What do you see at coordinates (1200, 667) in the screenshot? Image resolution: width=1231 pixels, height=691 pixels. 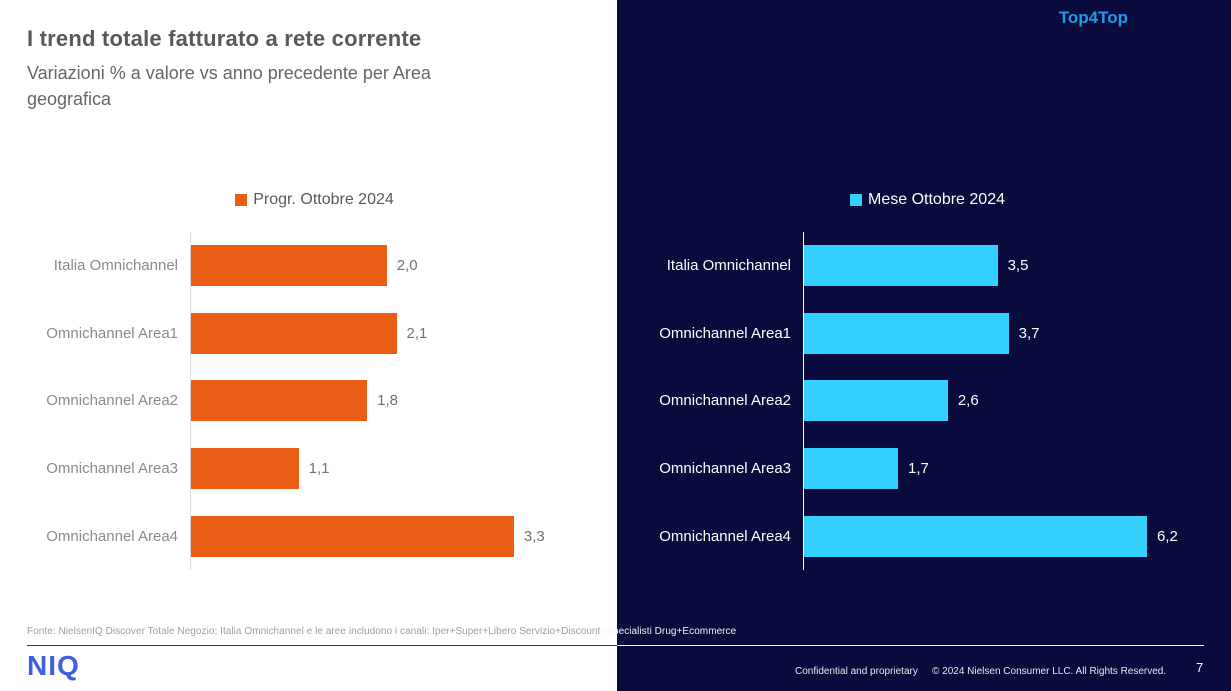 I see `page-number: 7` at bounding box center [1200, 667].